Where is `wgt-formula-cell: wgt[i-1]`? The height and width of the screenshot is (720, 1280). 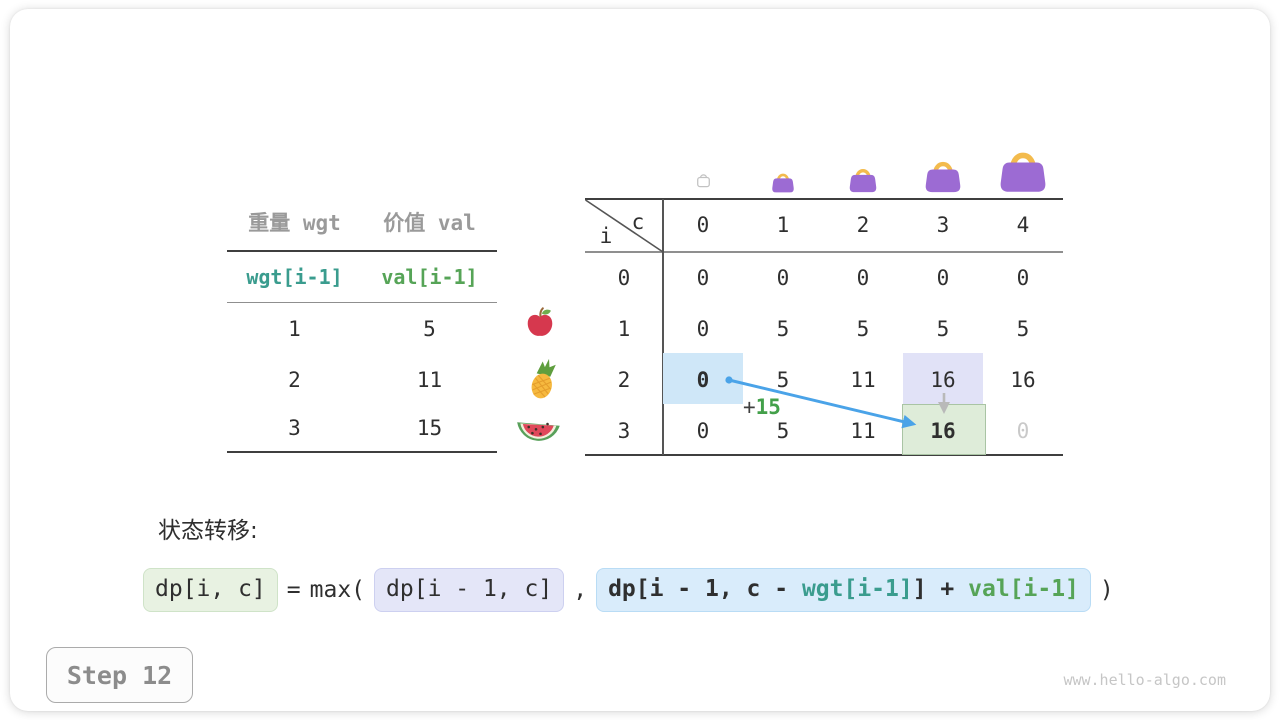
wgt-formula-cell: wgt[i-1] is located at coordinates (294, 277).